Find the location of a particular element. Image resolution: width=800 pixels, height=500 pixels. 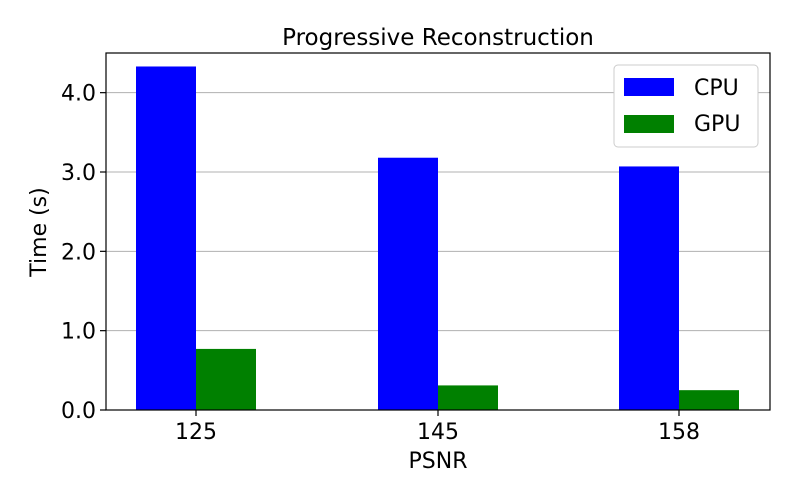

legend-label-cpu: CPU is located at coordinates (716, 88).